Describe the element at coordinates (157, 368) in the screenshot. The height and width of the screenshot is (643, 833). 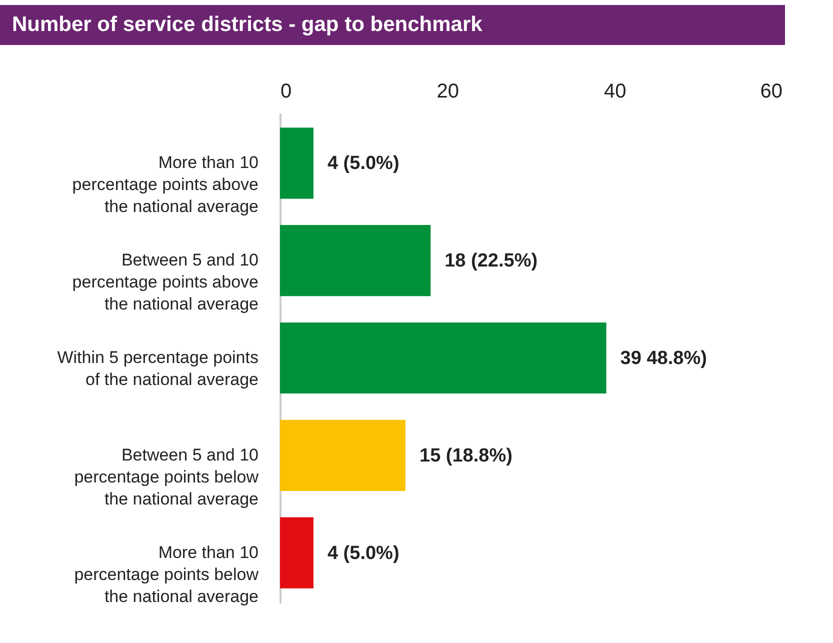
I see `y-tick-label: Within 5 percentage points of the national average` at that location.